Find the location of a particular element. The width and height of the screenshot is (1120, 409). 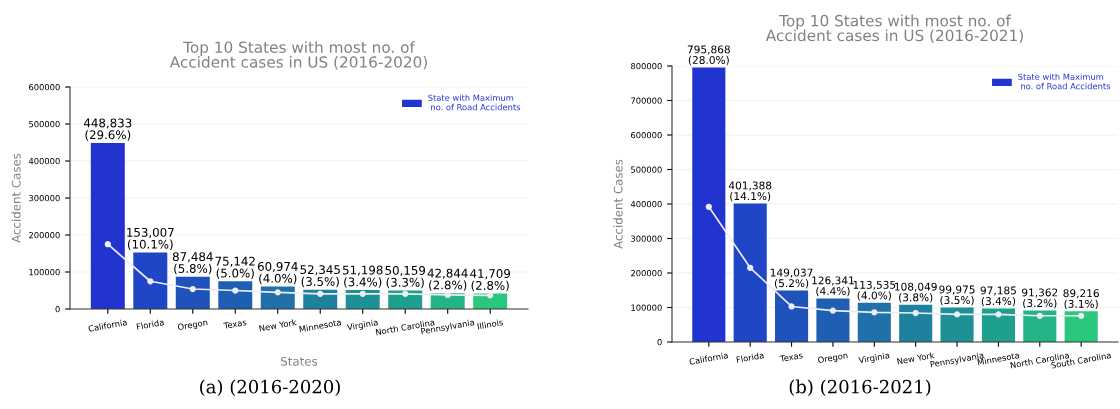

x-tick-label: Illinois is located at coordinates (490, 324).